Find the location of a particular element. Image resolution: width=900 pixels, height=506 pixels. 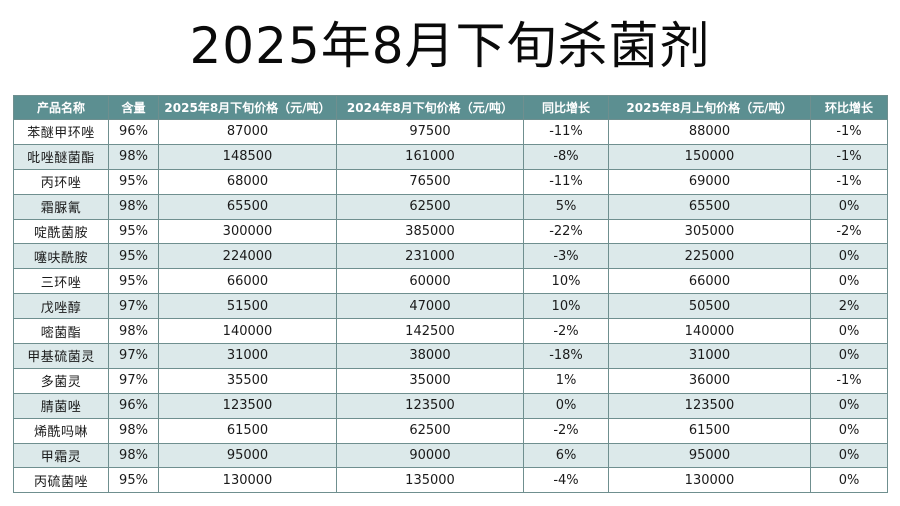

yoy-growth-cell: 0% is located at coordinates (566, 405).